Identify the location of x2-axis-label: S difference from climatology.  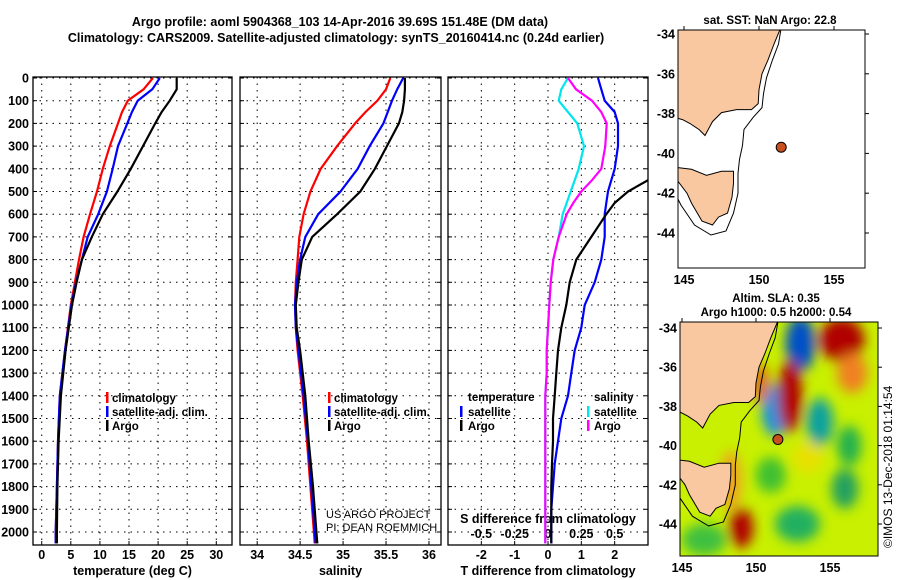
(548, 519).